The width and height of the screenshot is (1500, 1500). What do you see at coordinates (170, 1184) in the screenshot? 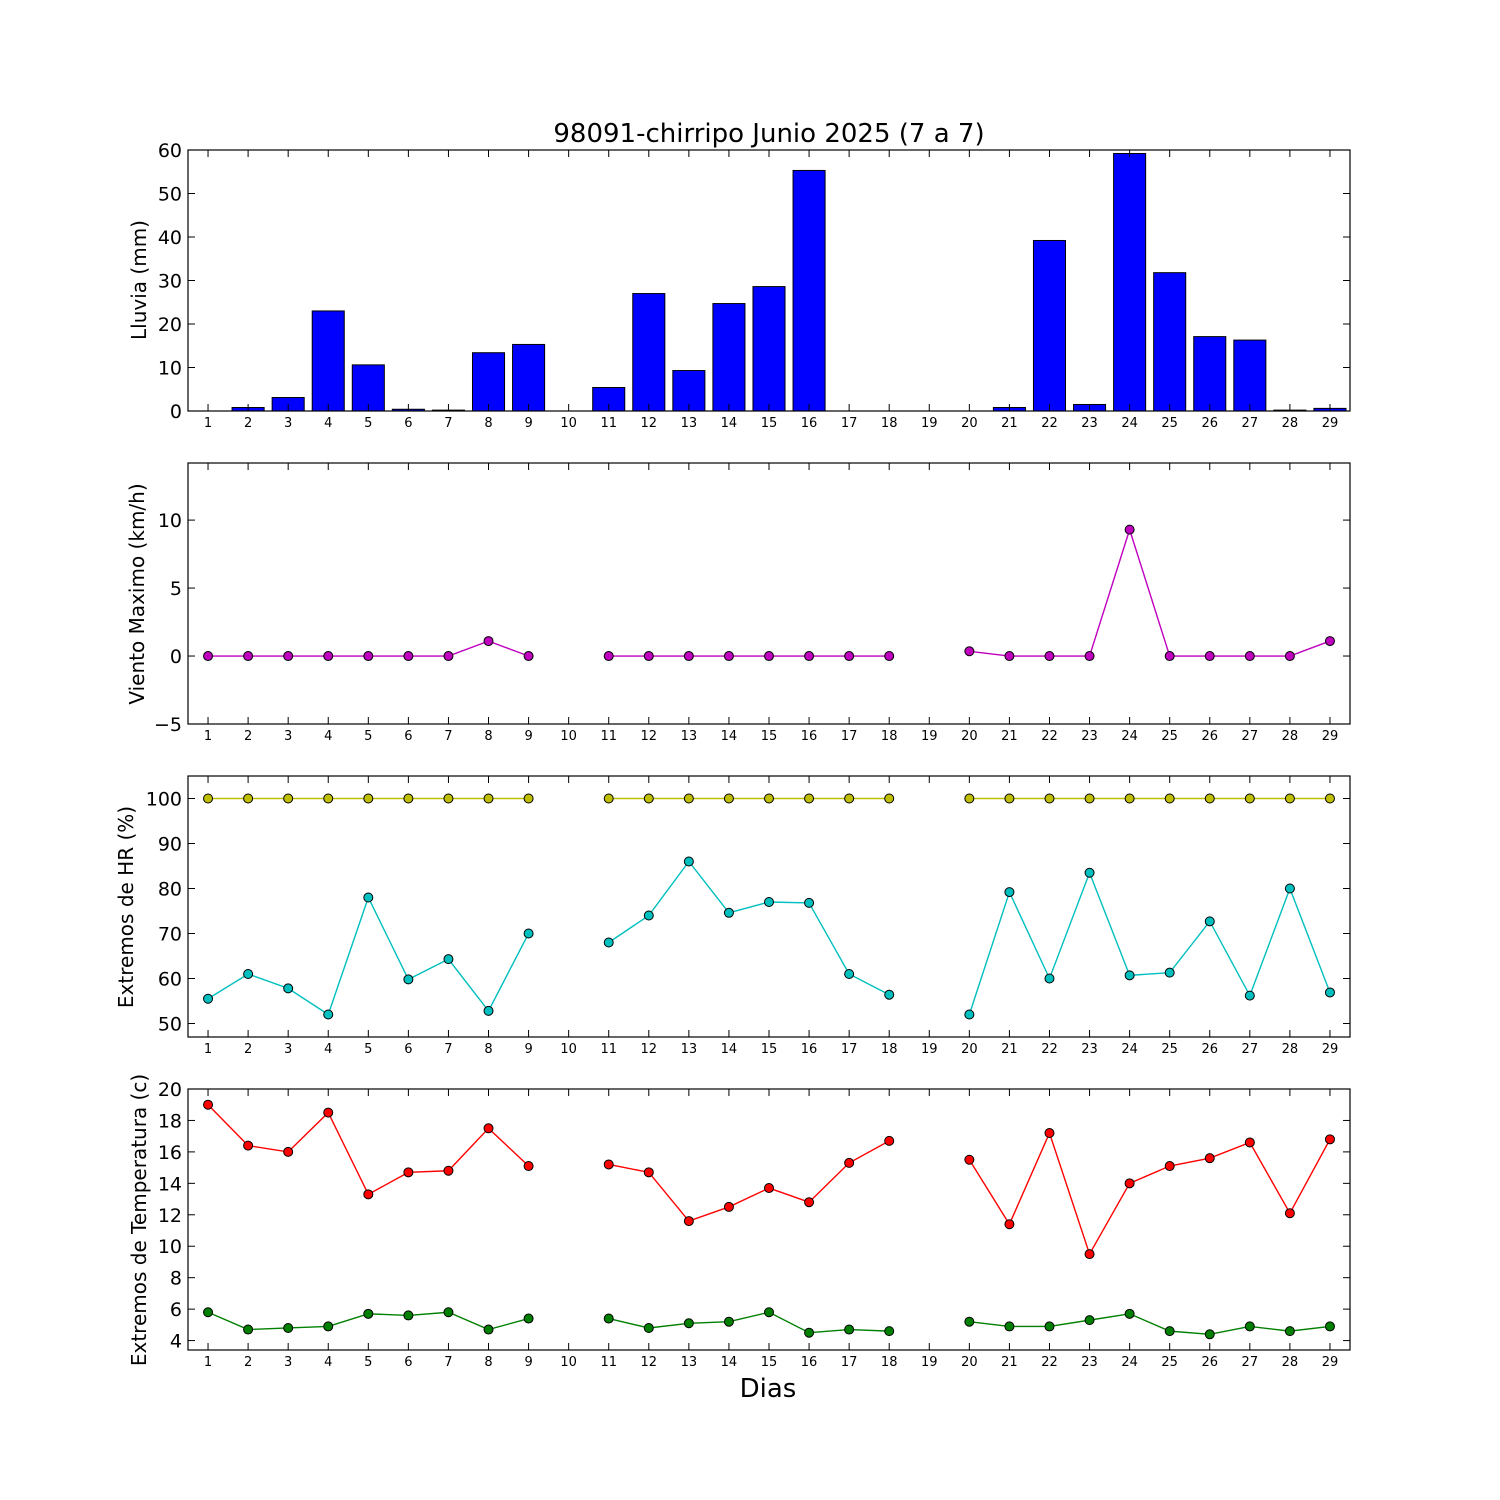
I see `y-tick-label: 14` at bounding box center [170, 1184].